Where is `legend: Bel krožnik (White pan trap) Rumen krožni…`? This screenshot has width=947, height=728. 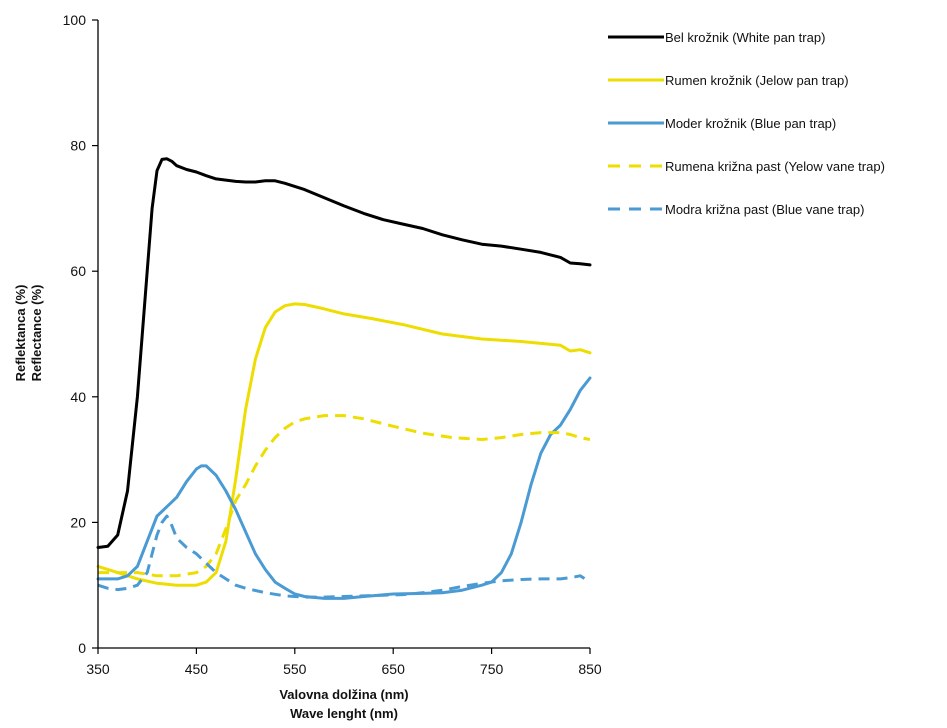
legend: Bel krožnik (White pan trap) Rumen krožni… is located at coordinates (746, 123).